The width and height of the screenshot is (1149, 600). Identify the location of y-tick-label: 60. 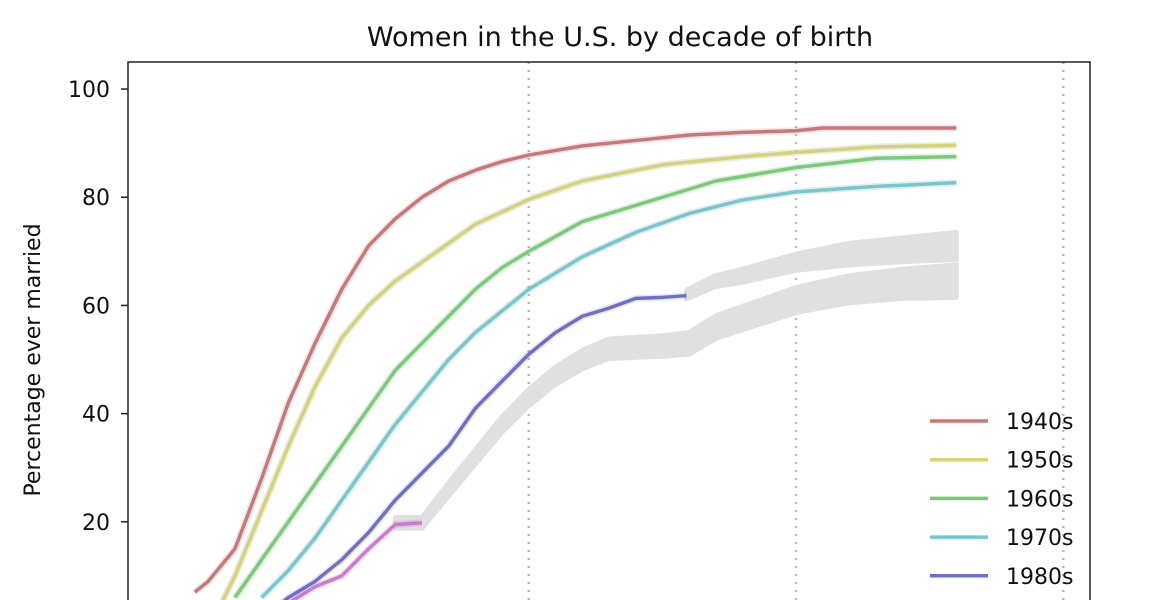
(96, 306).